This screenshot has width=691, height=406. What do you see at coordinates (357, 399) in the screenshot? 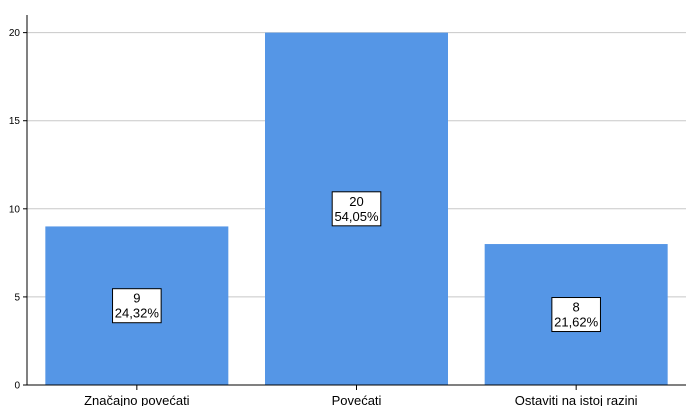
I see `x-tick-label-1: Povećati` at bounding box center [357, 399].